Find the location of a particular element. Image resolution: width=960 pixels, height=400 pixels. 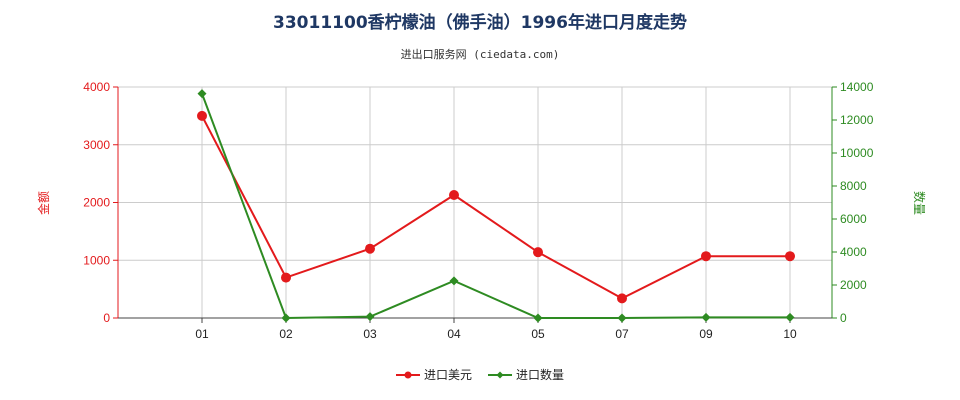

left-axis-label: 金额 is located at coordinates (43, 203).